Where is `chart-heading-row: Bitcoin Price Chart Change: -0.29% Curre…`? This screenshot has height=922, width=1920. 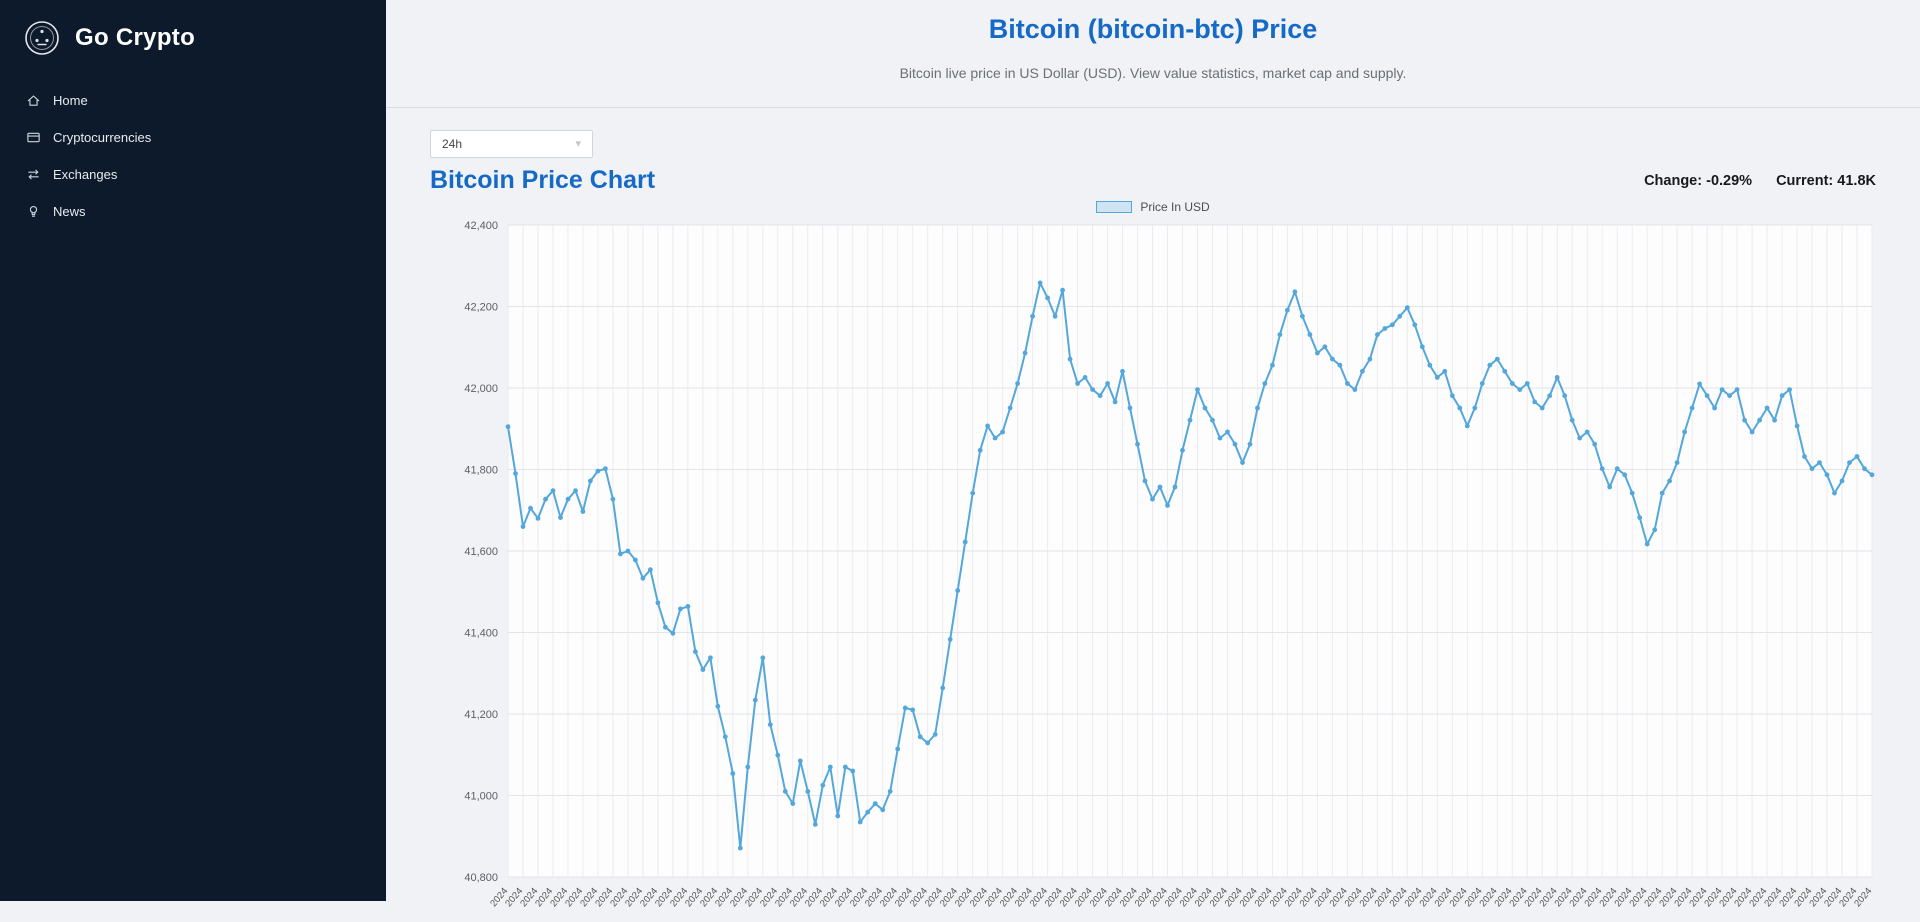
chart-heading-row: Bitcoin Price Chart Change: -0.29% Curre… is located at coordinates (1153, 180).